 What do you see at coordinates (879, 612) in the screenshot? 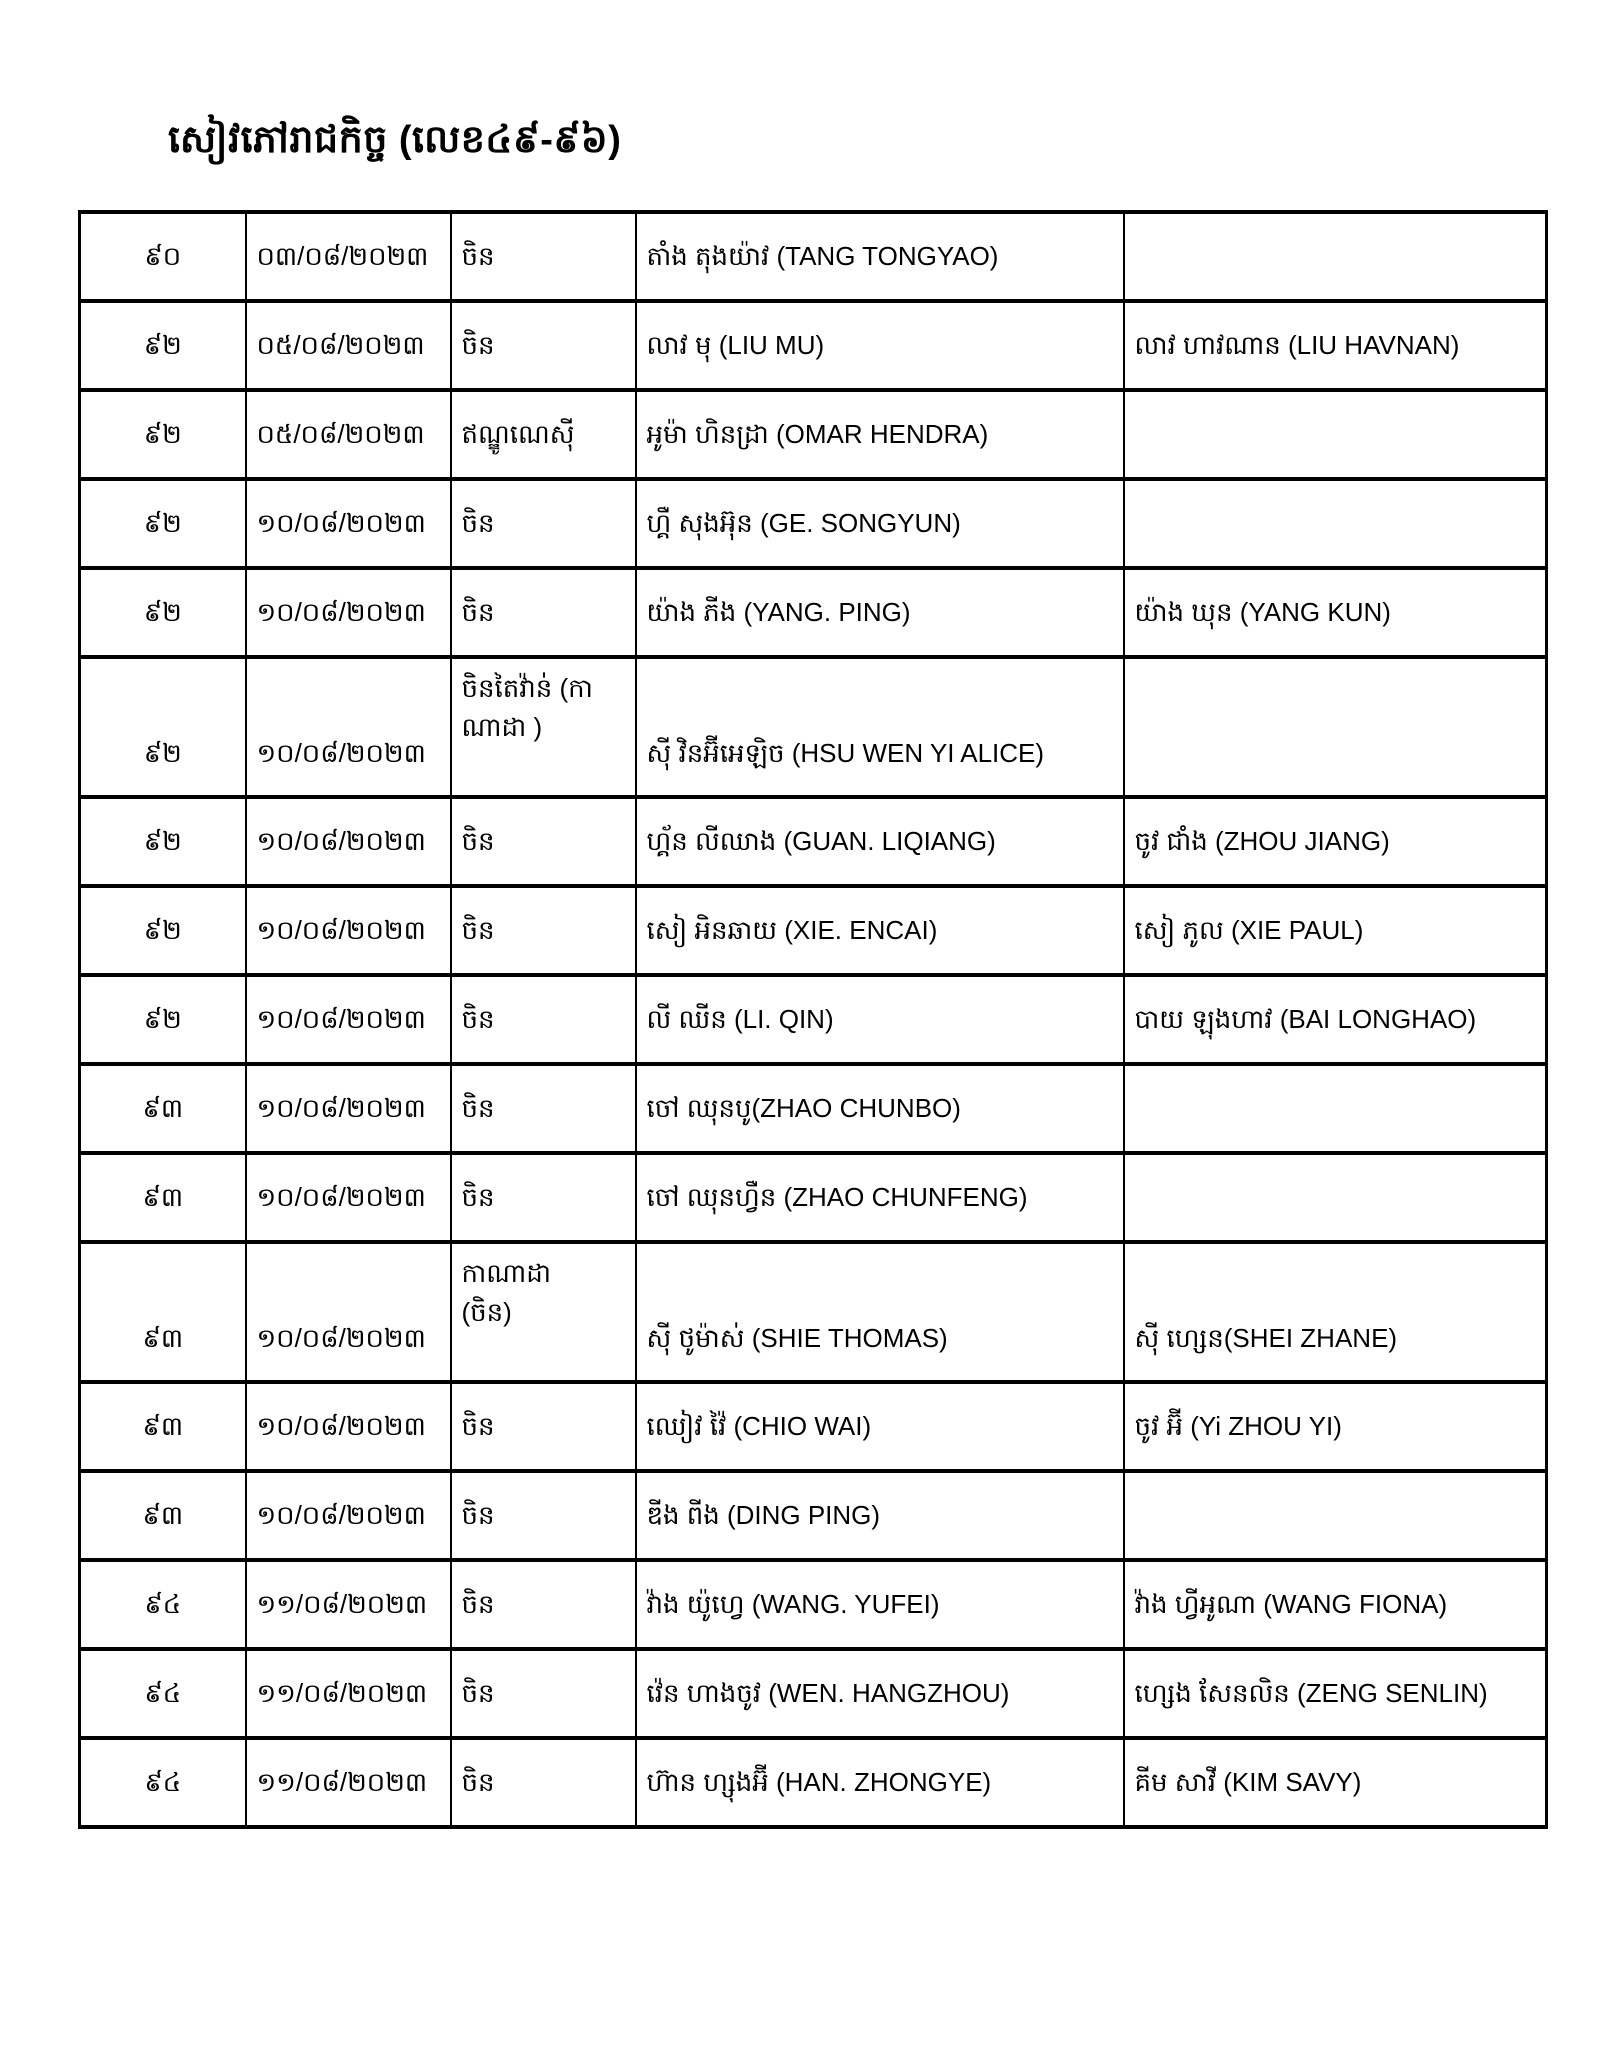
I see `primary-name-cell: យ៉ាង ភីង (YANG. PING)` at bounding box center [879, 612].